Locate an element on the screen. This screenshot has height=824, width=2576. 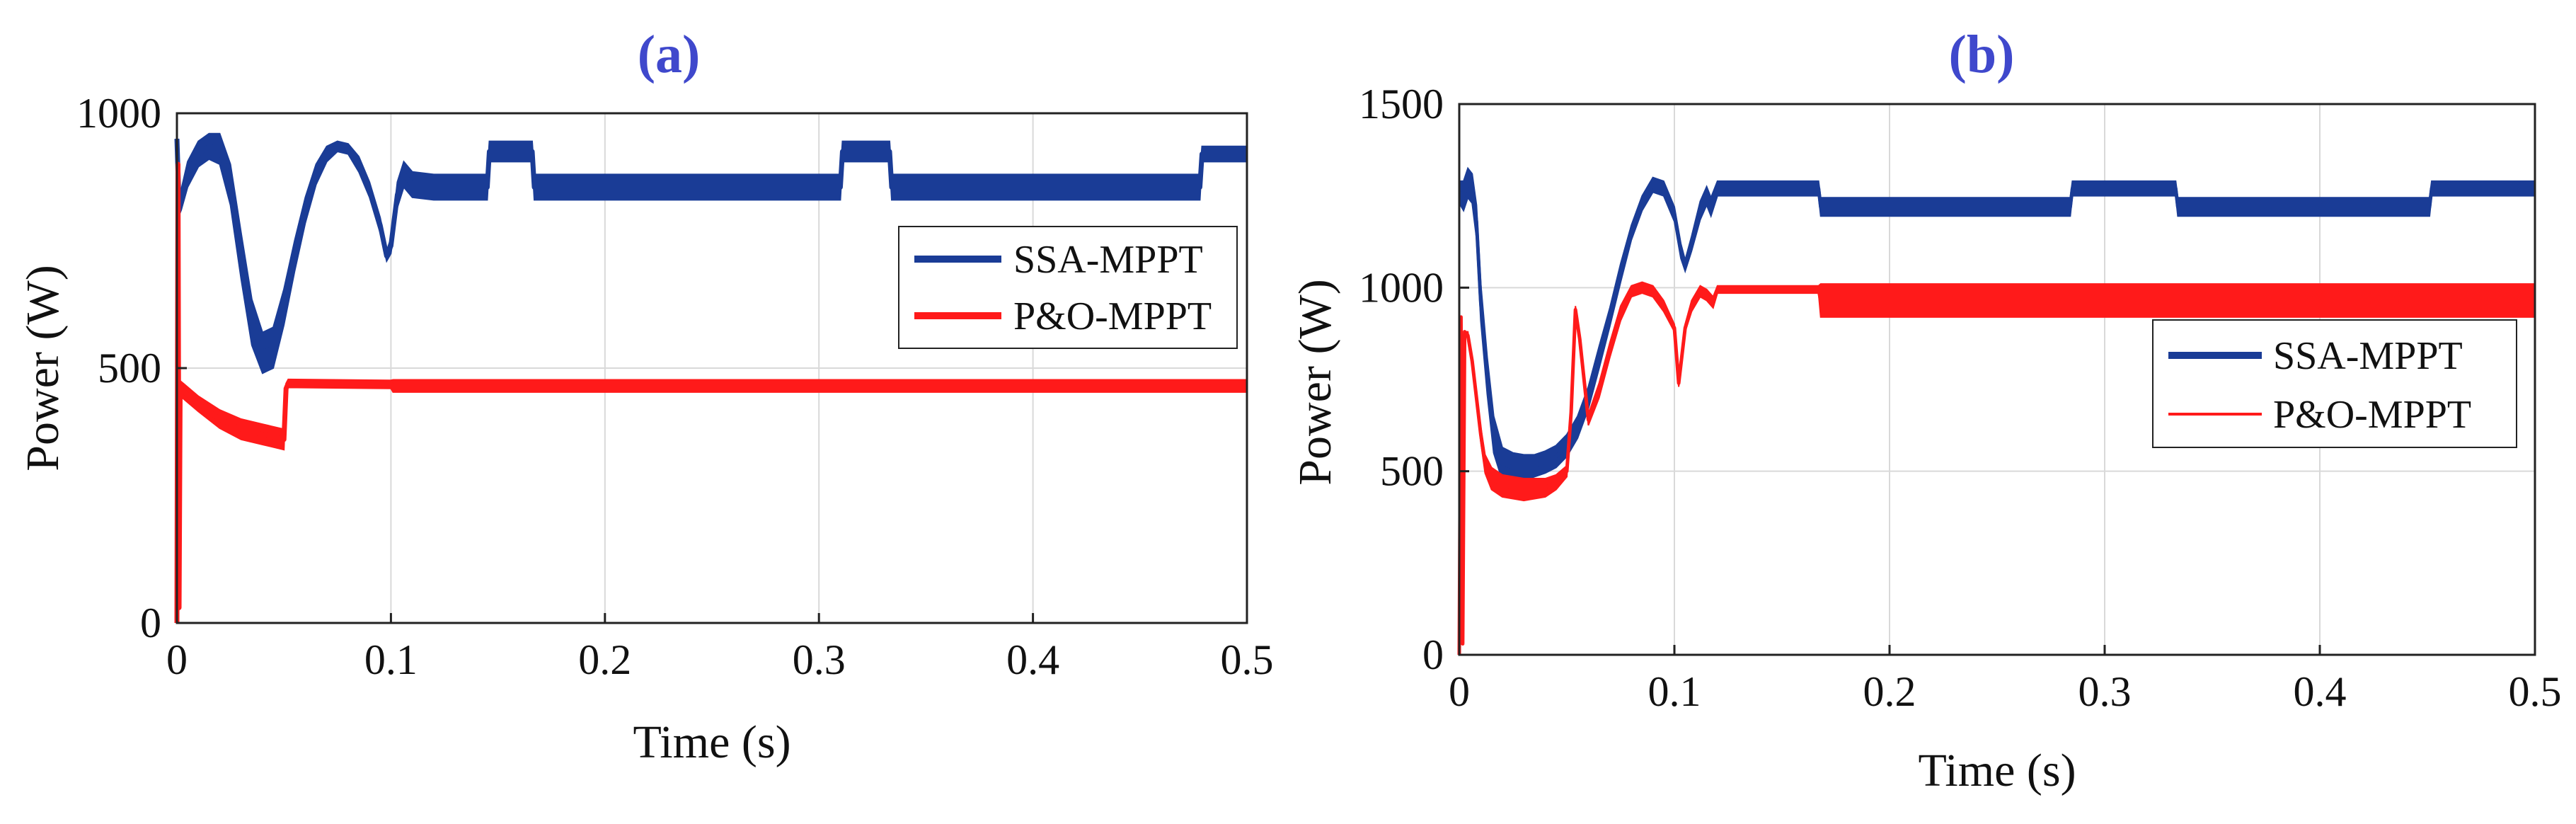
panel-b-title: (b) is located at coordinates (1982, 55).